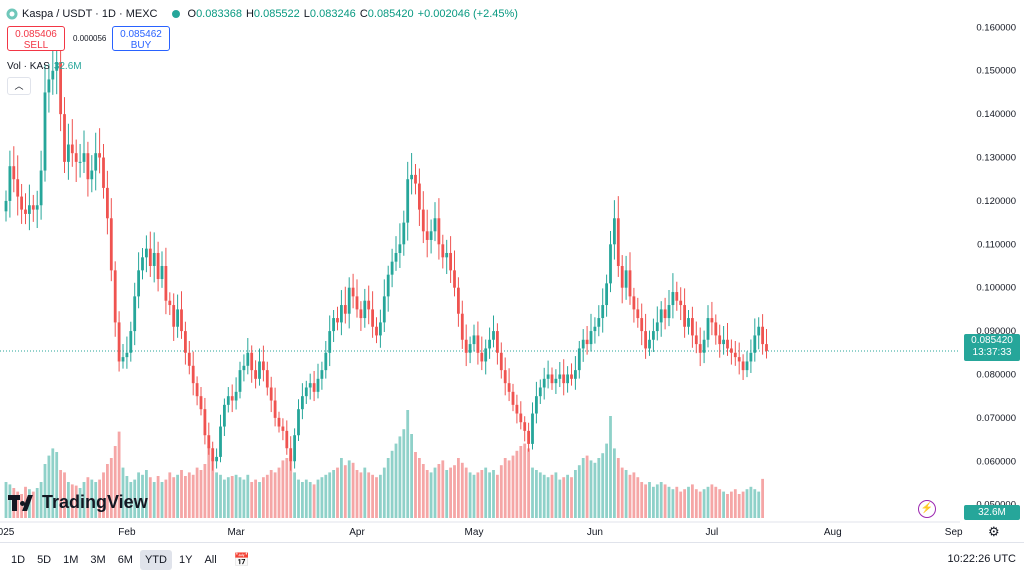 This screenshot has width=1024, height=577. Describe the element at coordinates (141, 38) in the screenshot. I see `buy-button: 0.085462 BUY` at that location.